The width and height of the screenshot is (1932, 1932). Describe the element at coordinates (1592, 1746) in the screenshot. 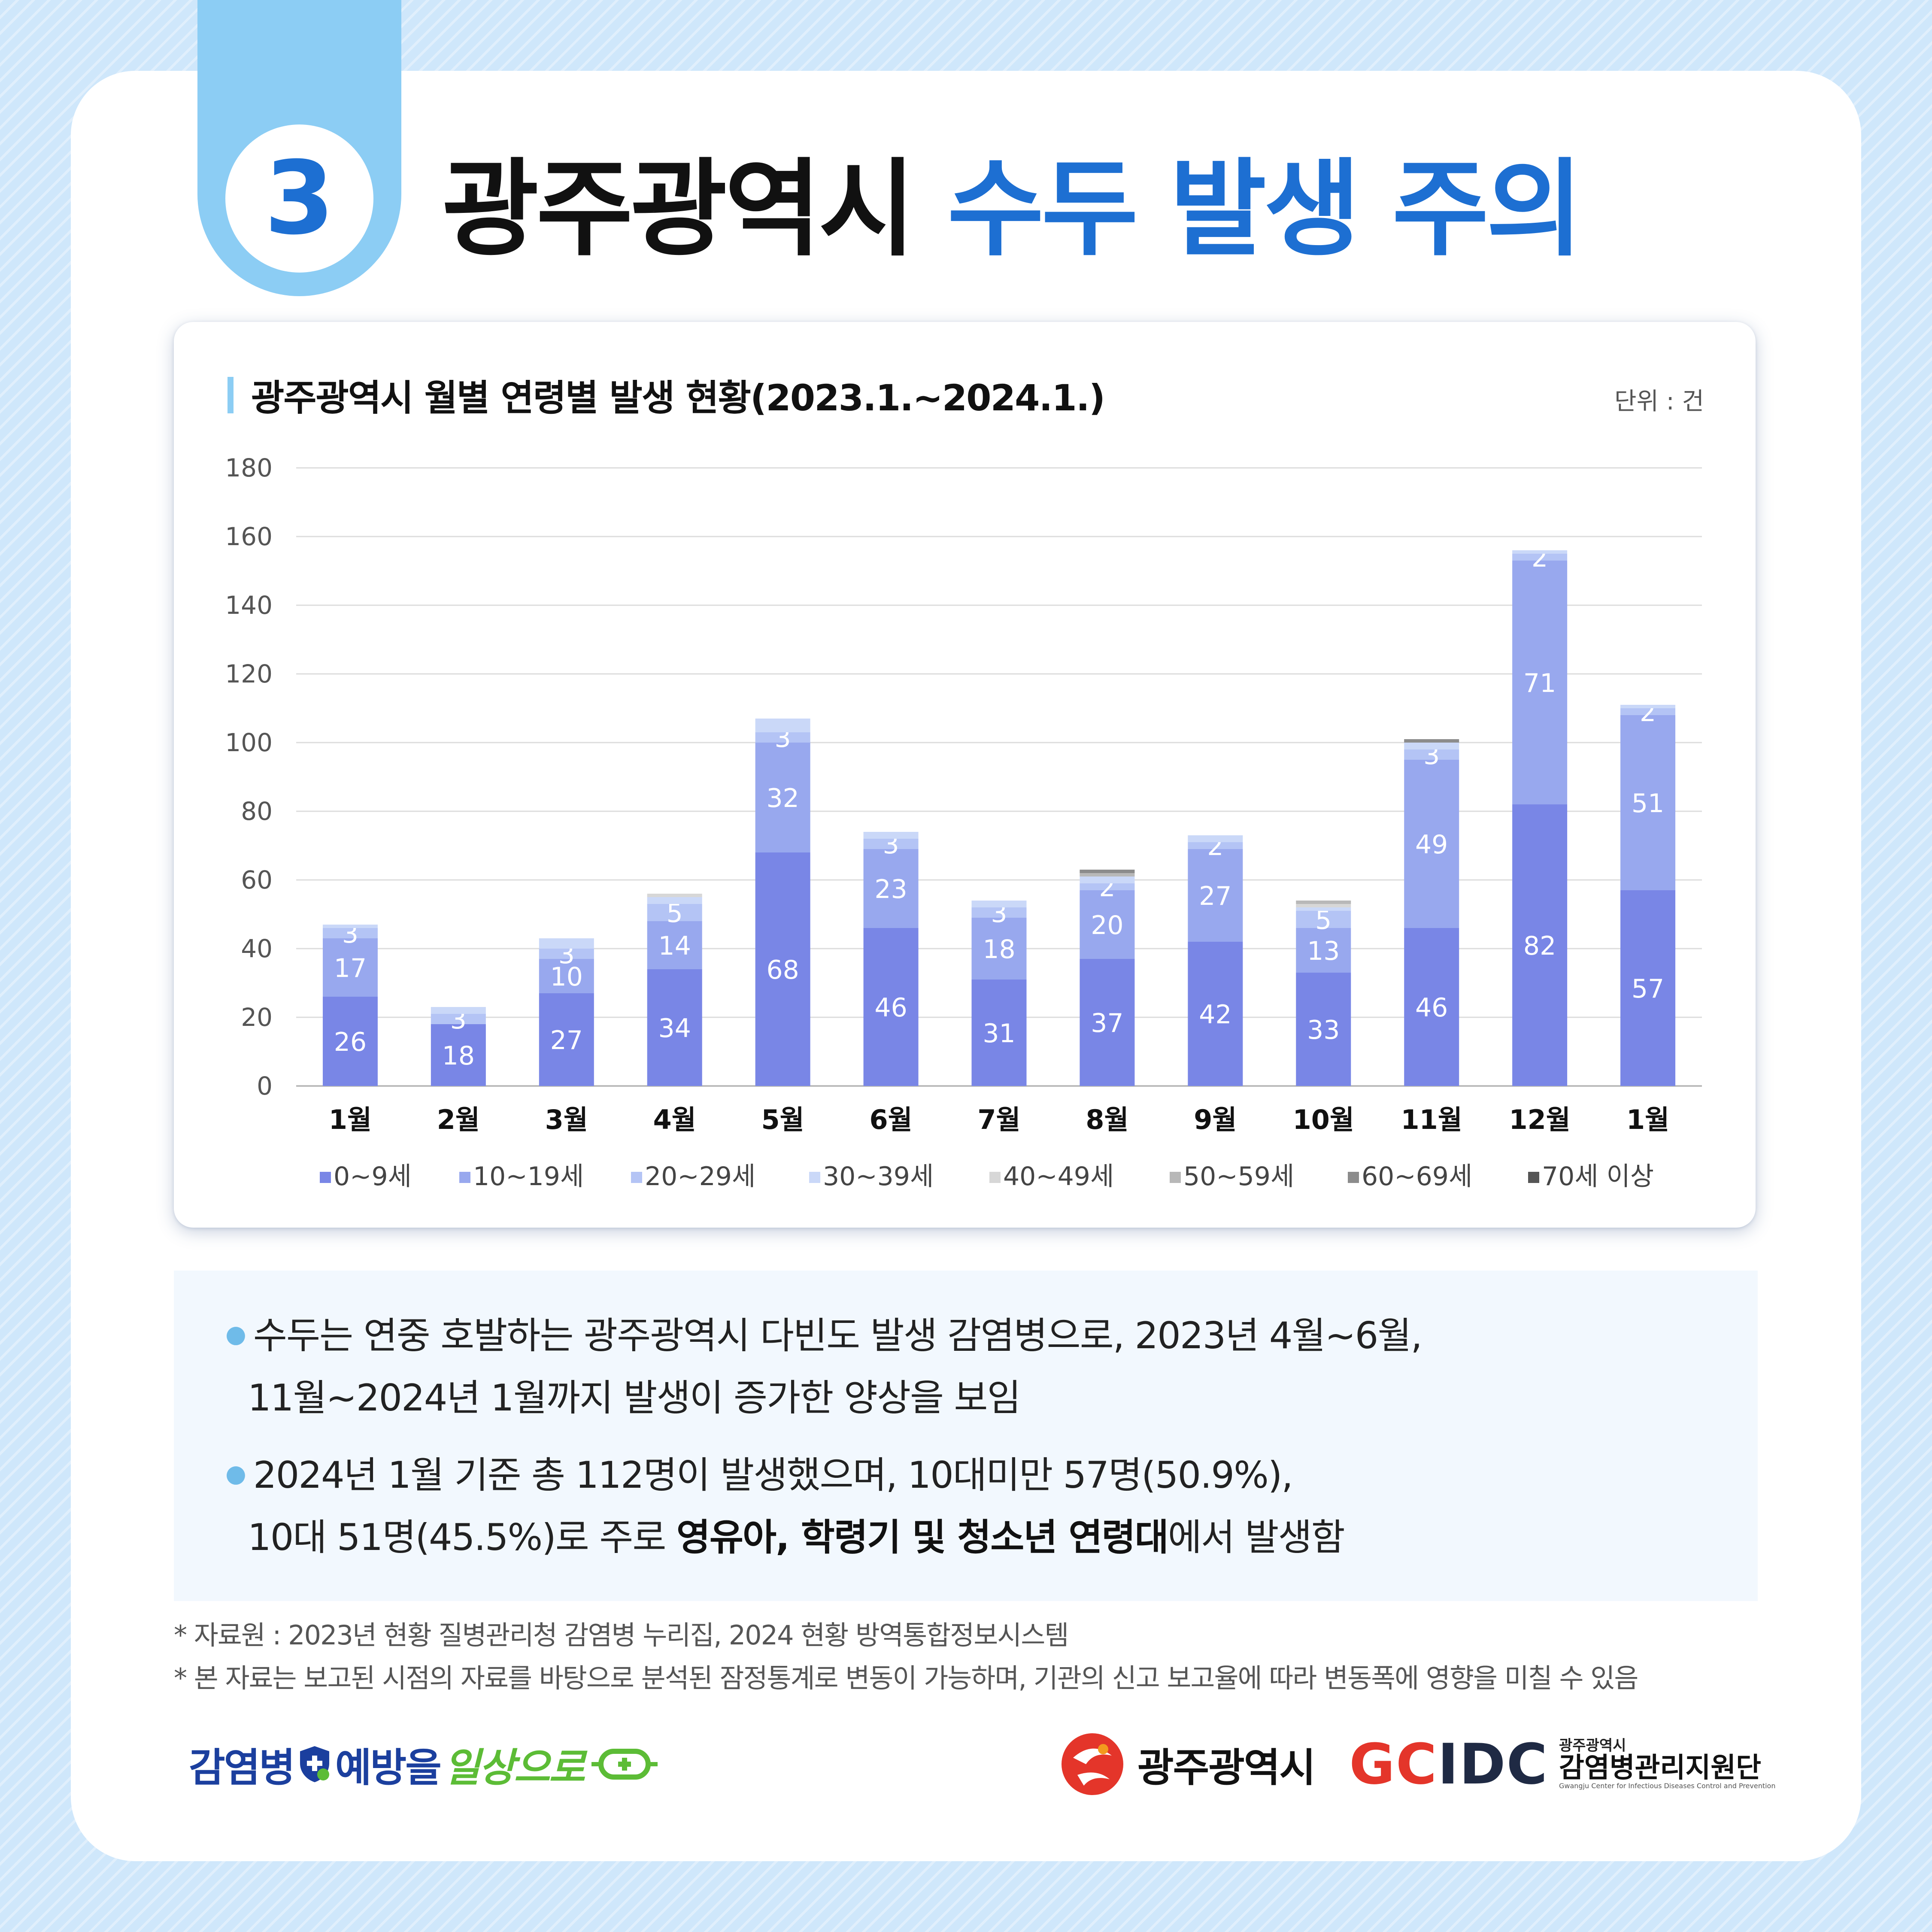

I see `cdc-city: 광주광역시` at that location.